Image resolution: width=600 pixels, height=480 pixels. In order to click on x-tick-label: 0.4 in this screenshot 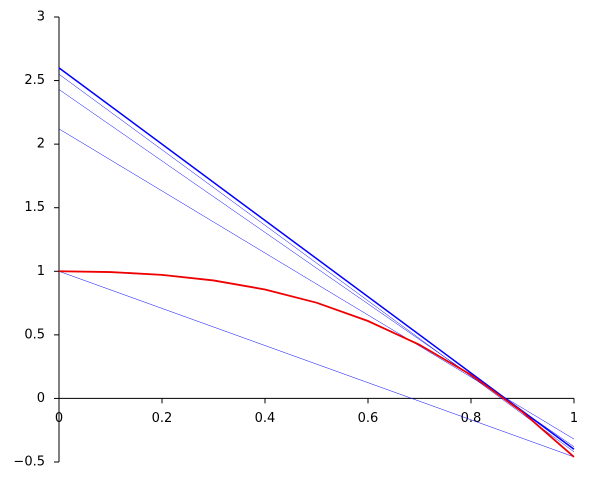, I will do `click(265, 418)`.